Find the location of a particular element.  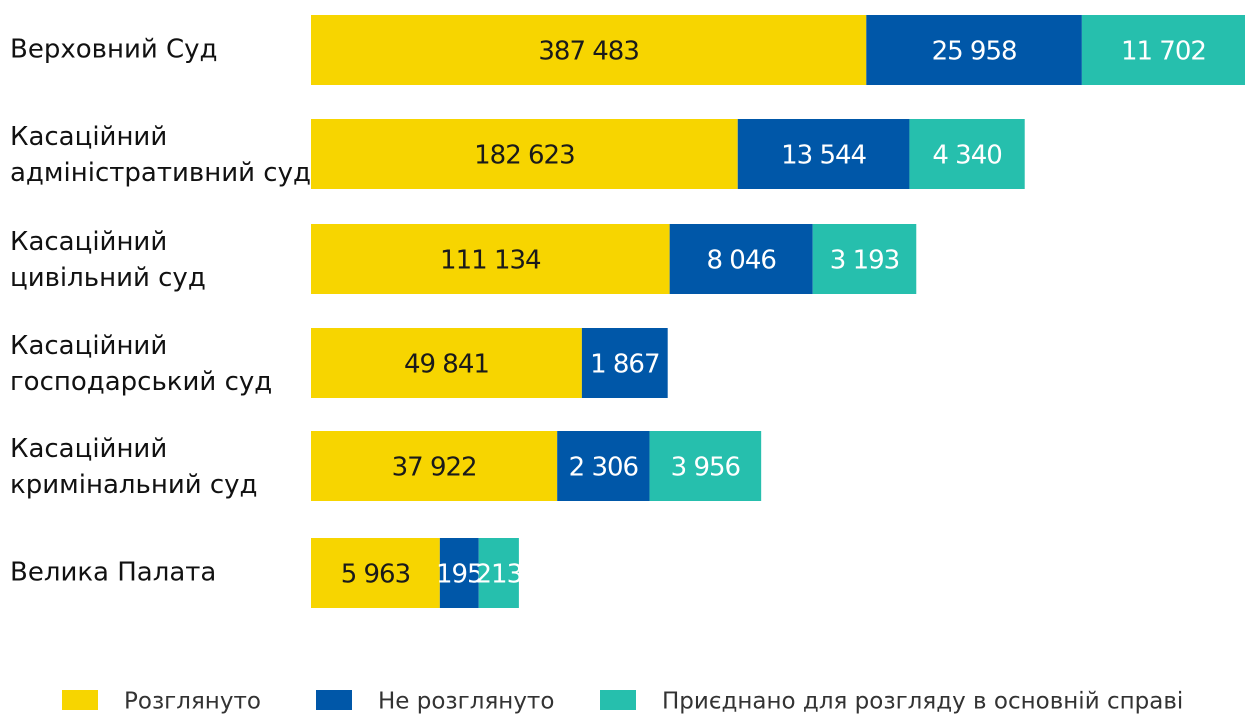

category-label: Велика Палата is located at coordinates (113, 573).